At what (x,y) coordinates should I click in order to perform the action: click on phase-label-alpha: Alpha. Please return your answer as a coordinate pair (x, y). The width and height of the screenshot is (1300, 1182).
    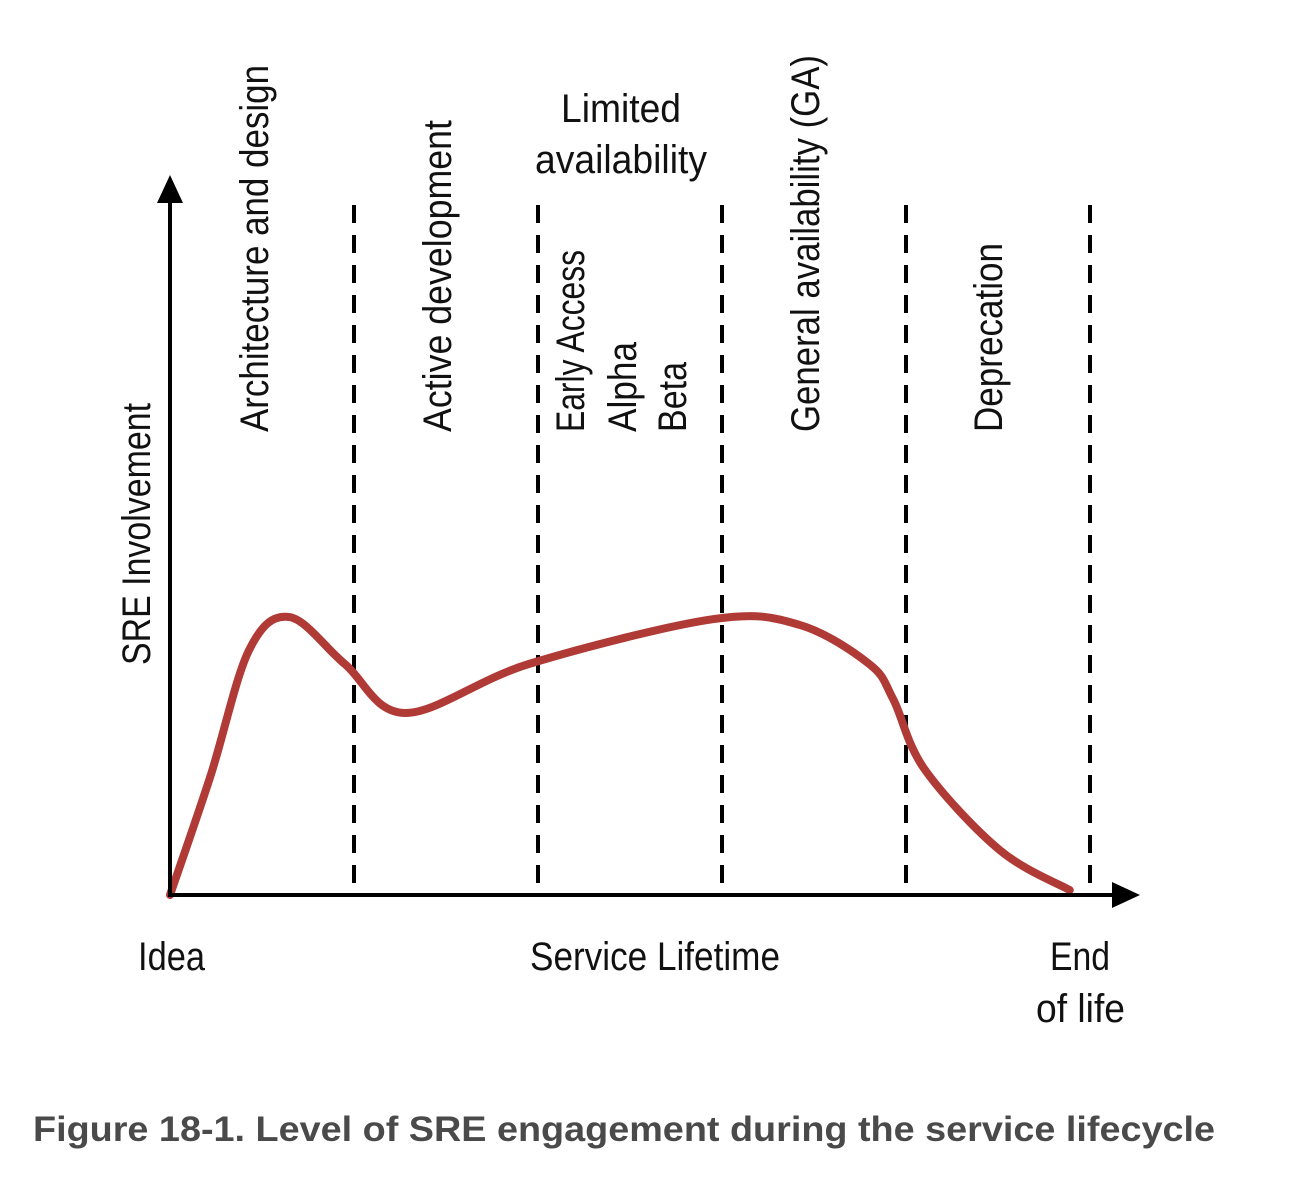
    Looking at the image, I should click on (623, 386).